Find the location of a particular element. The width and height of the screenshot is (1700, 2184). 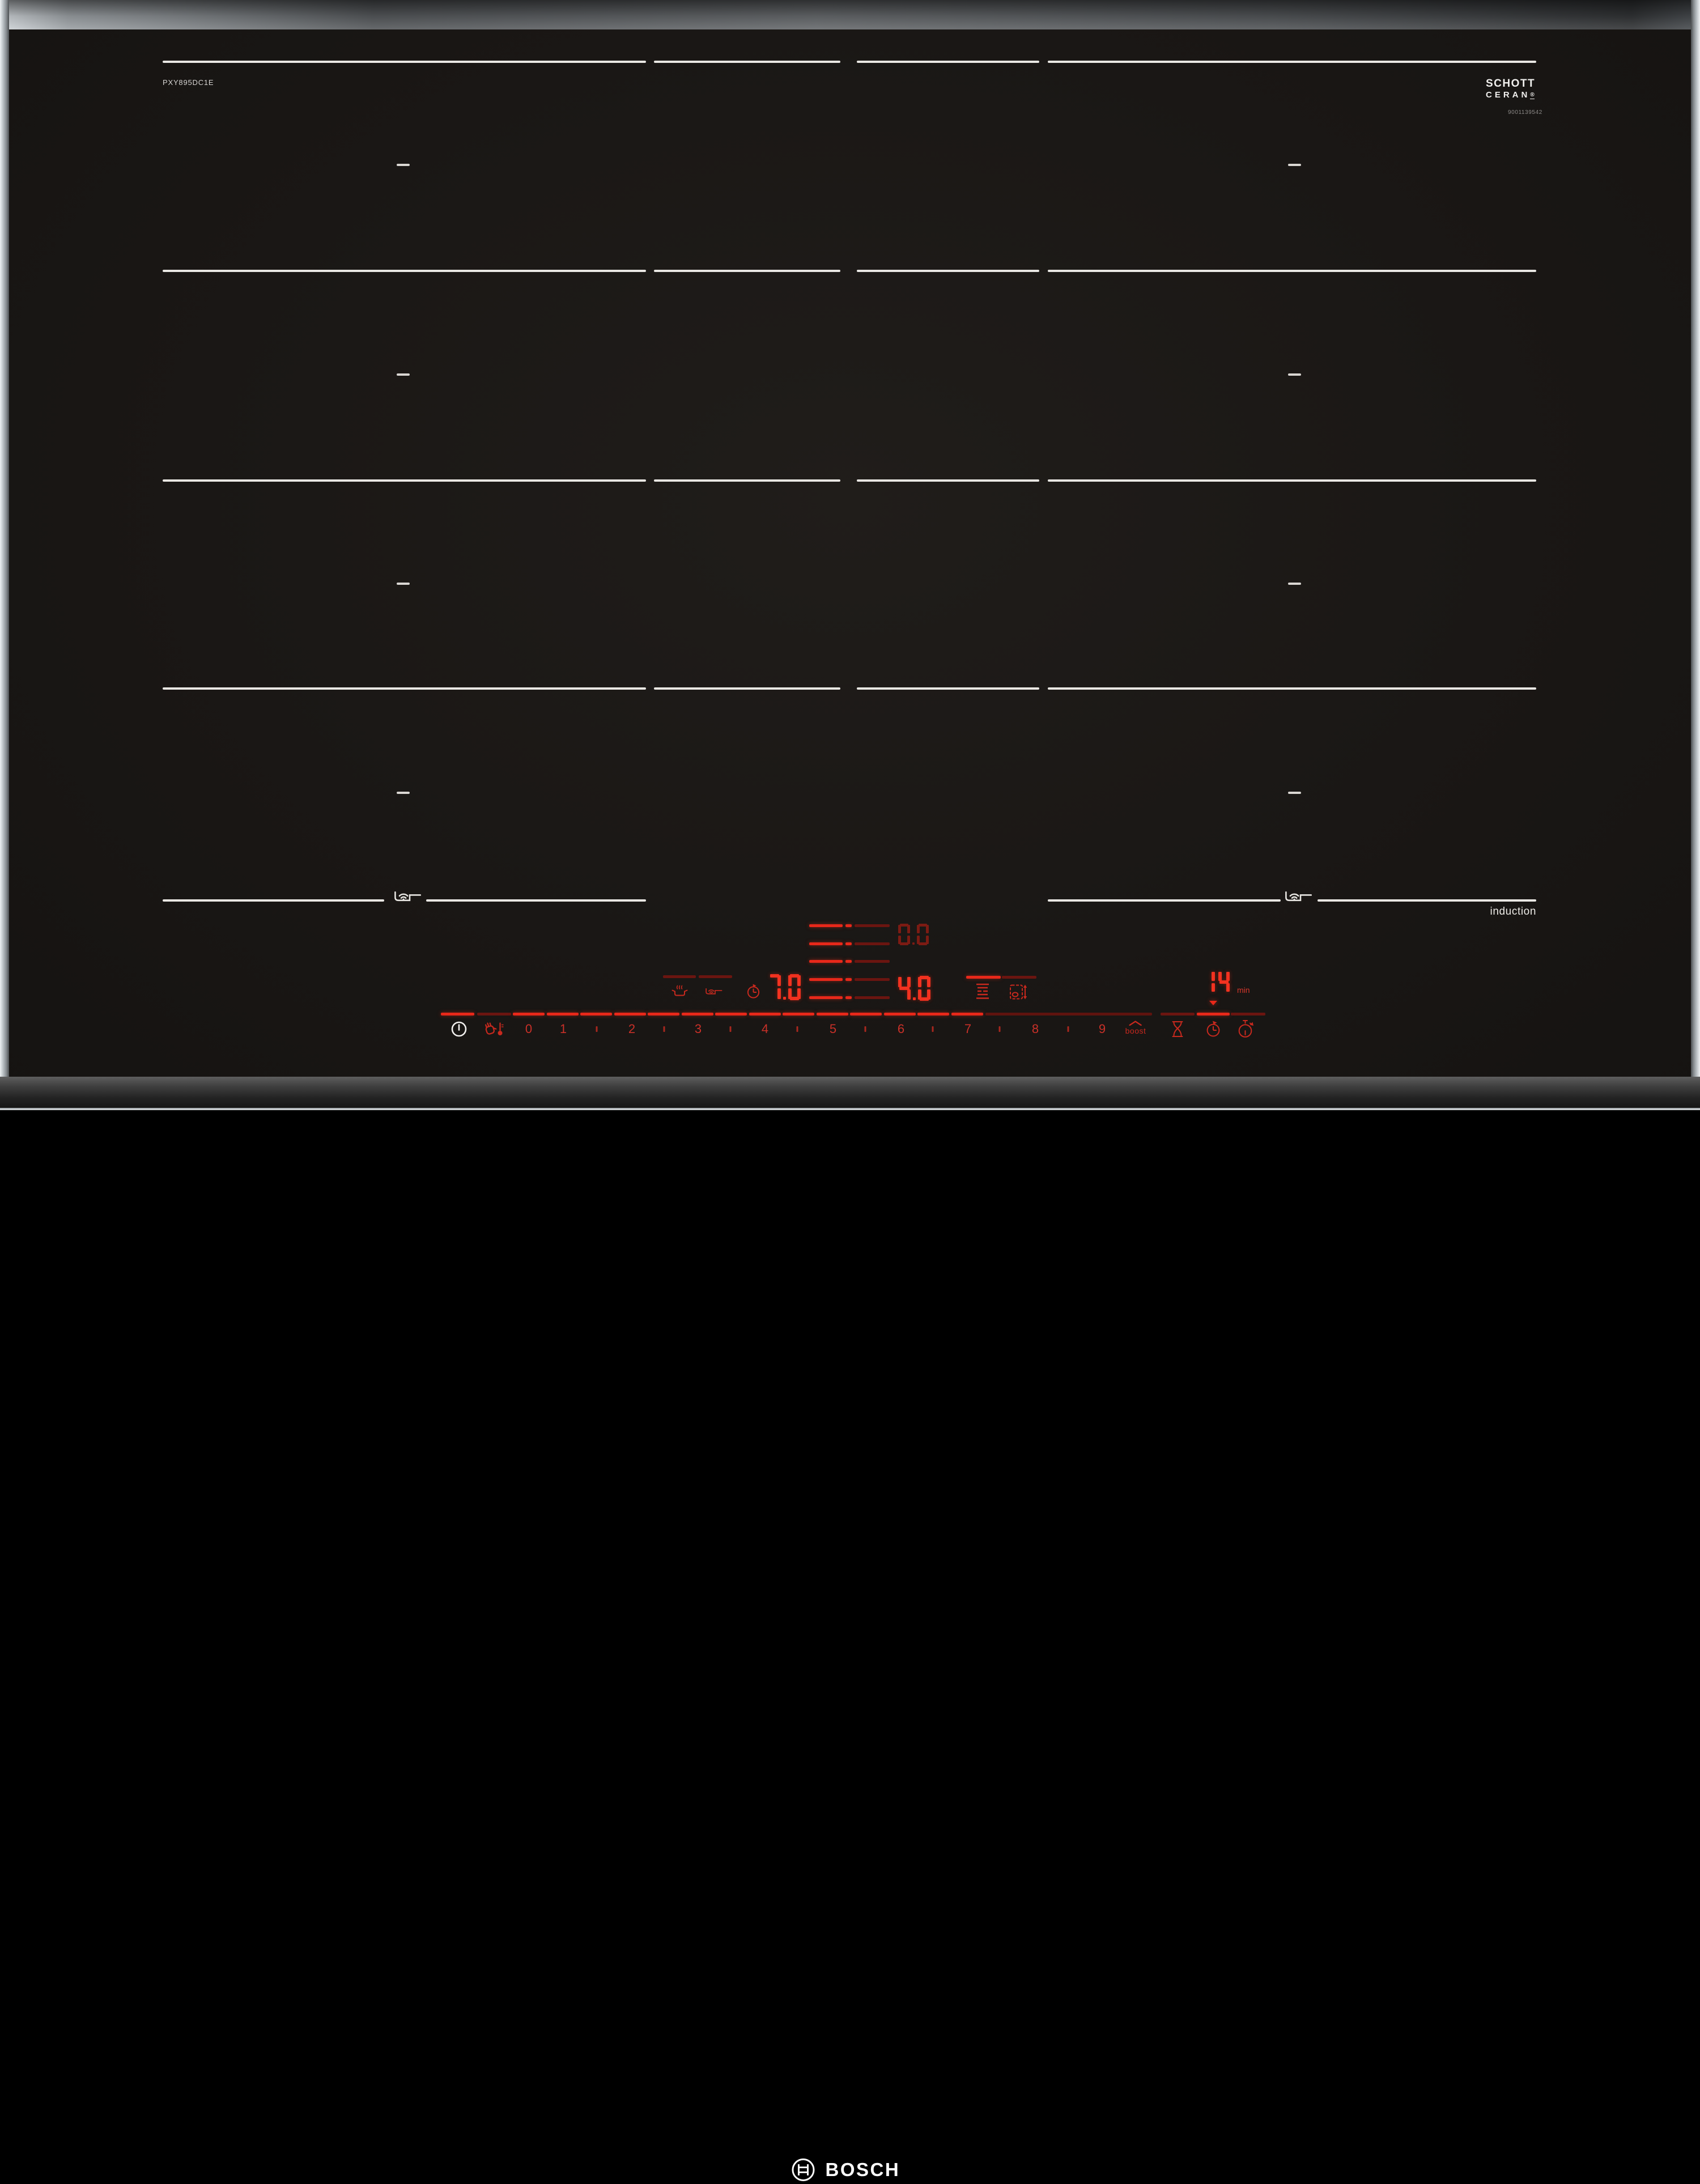

ceran-text: CERAN® is located at coordinates (1510, 95).